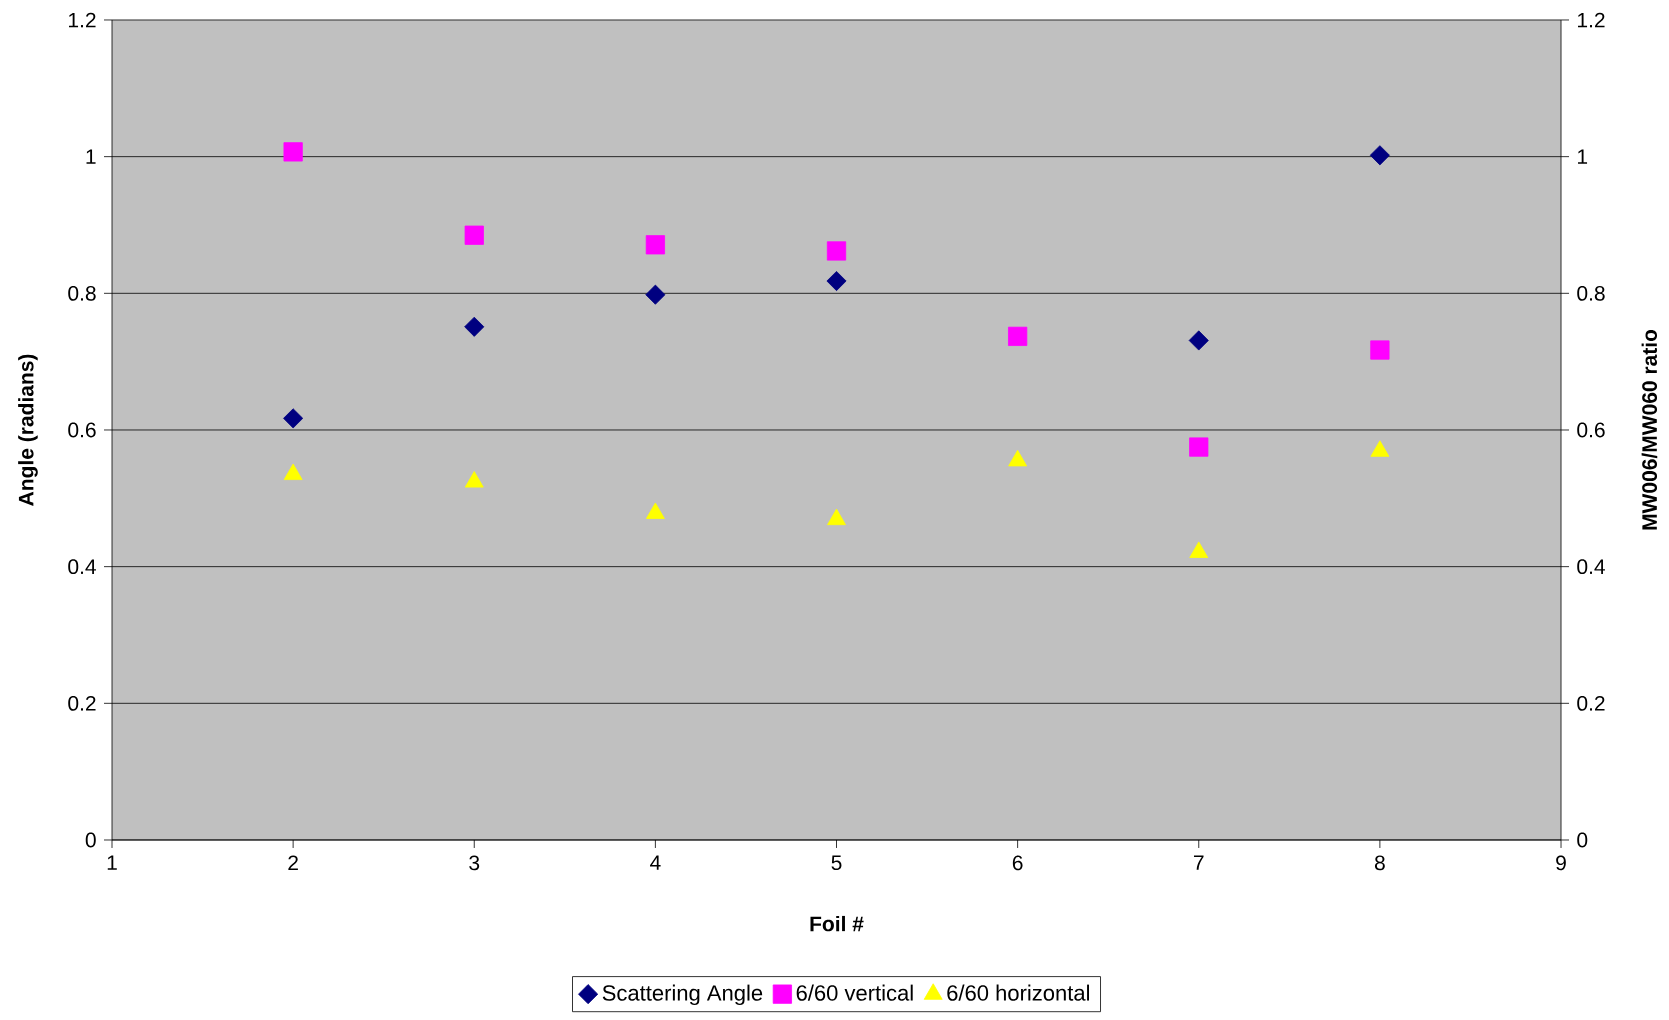  I want to click on y2-axis-title: MW006/MW060 ratio, so click(1649, 429).